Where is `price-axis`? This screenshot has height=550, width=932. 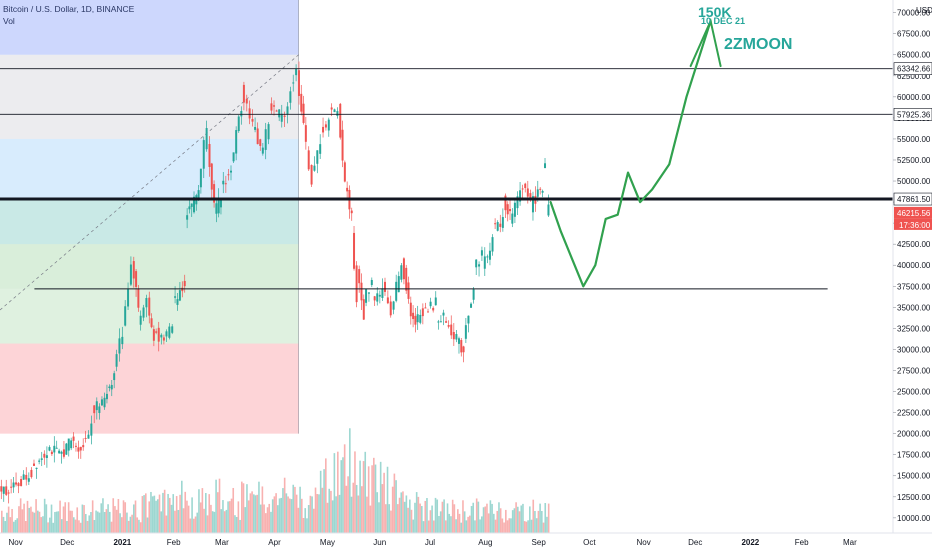 price-axis is located at coordinates (912, 275).